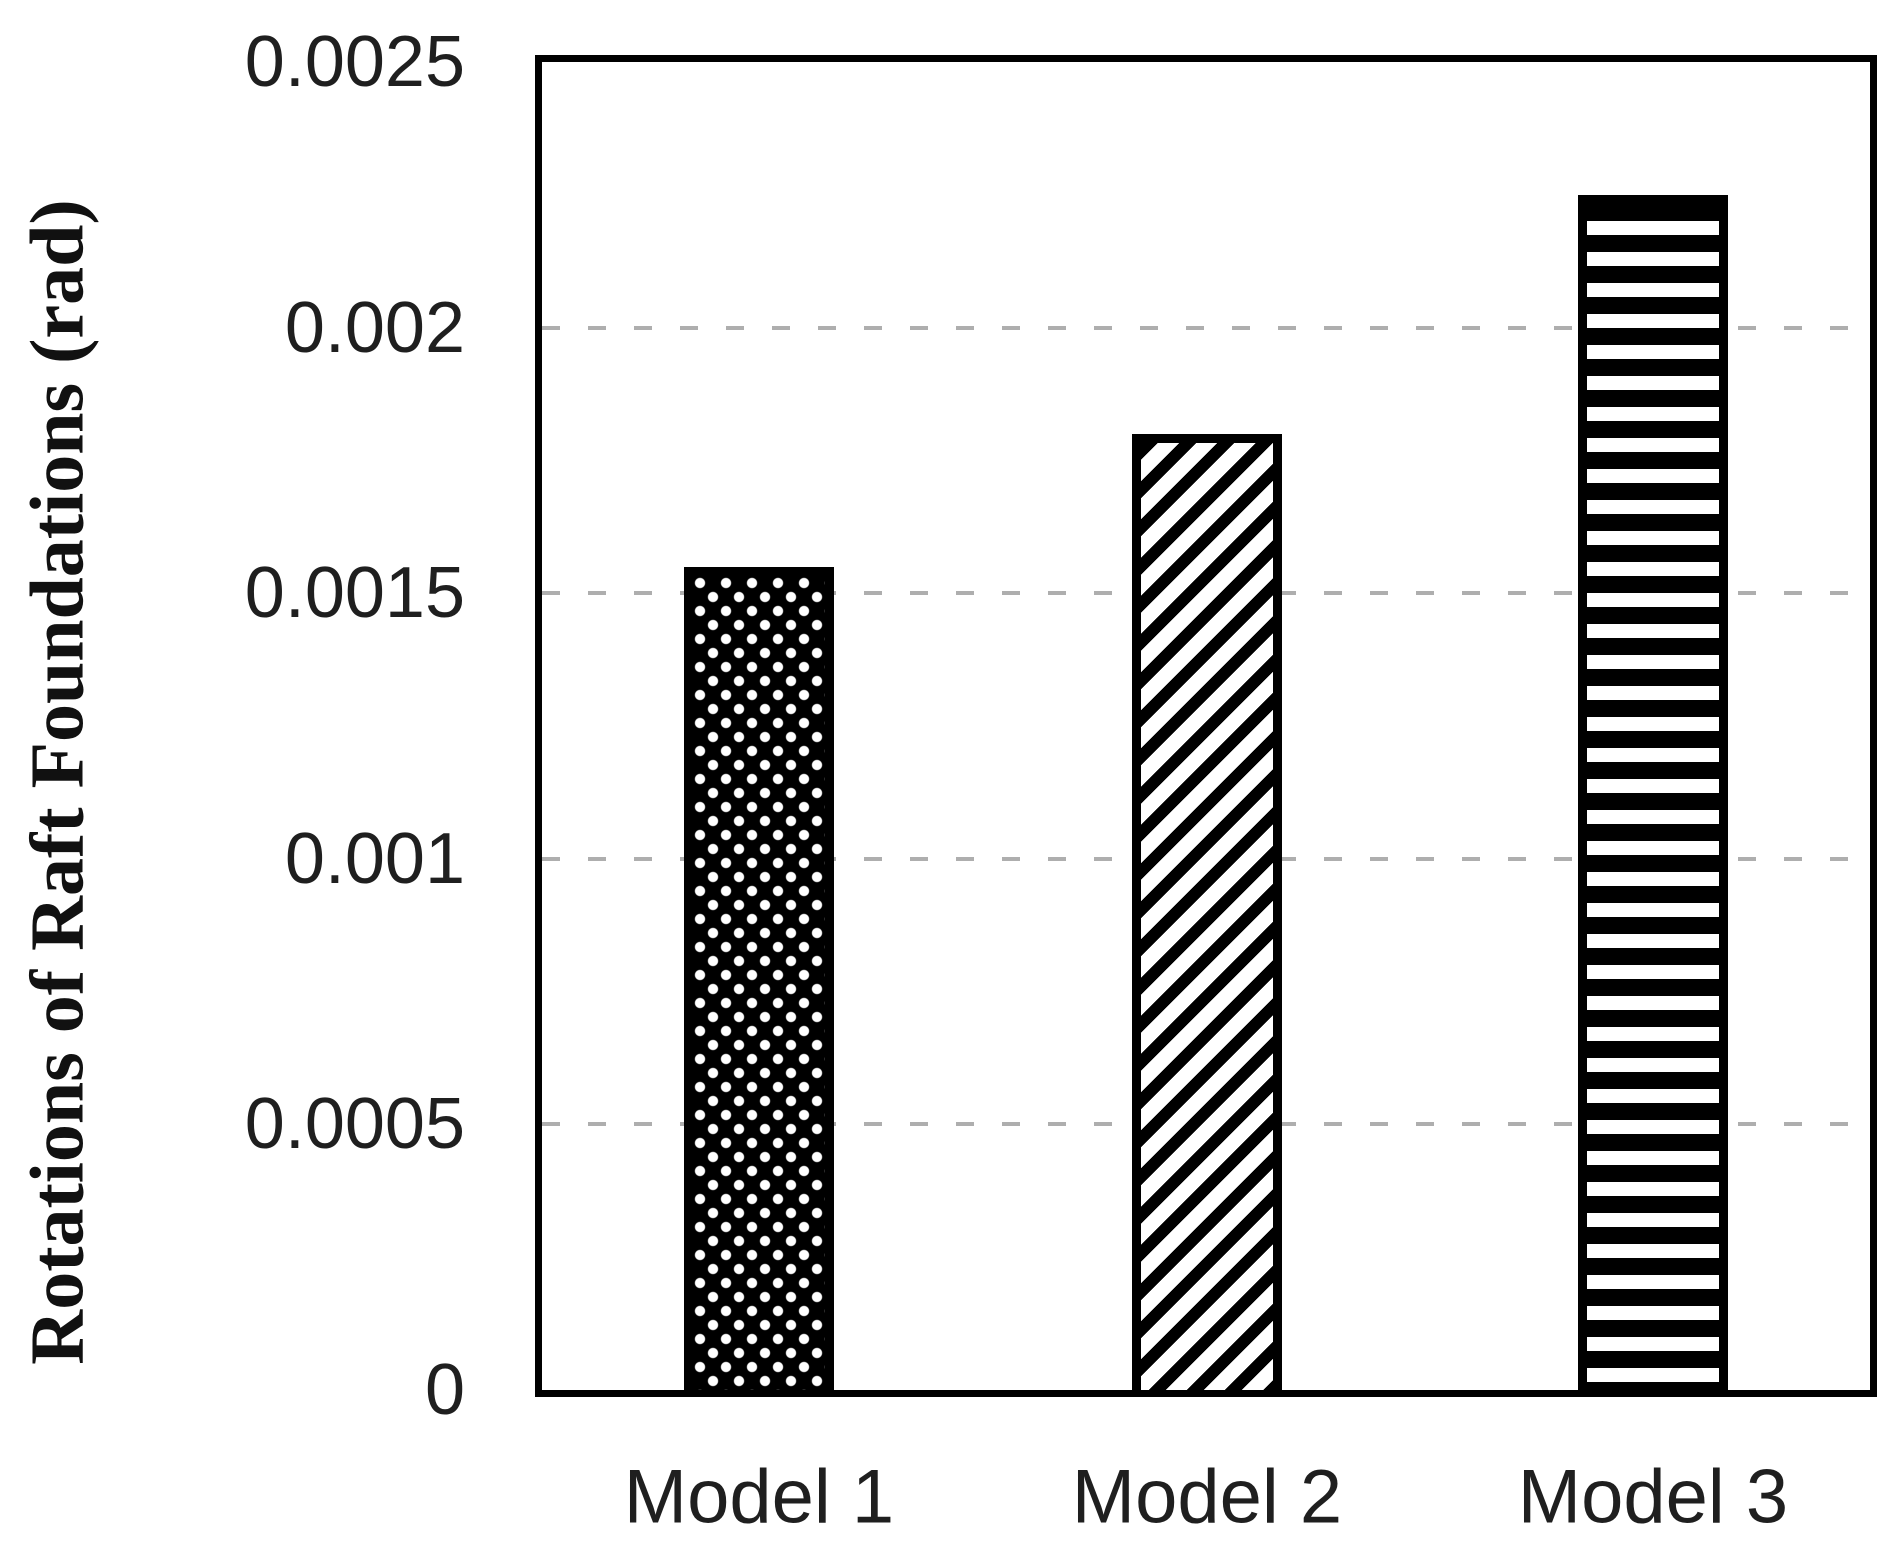 Image resolution: width=1900 pixels, height=1548 pixels. I want to click on y-tick-label: 0.001, so click(374, 858).